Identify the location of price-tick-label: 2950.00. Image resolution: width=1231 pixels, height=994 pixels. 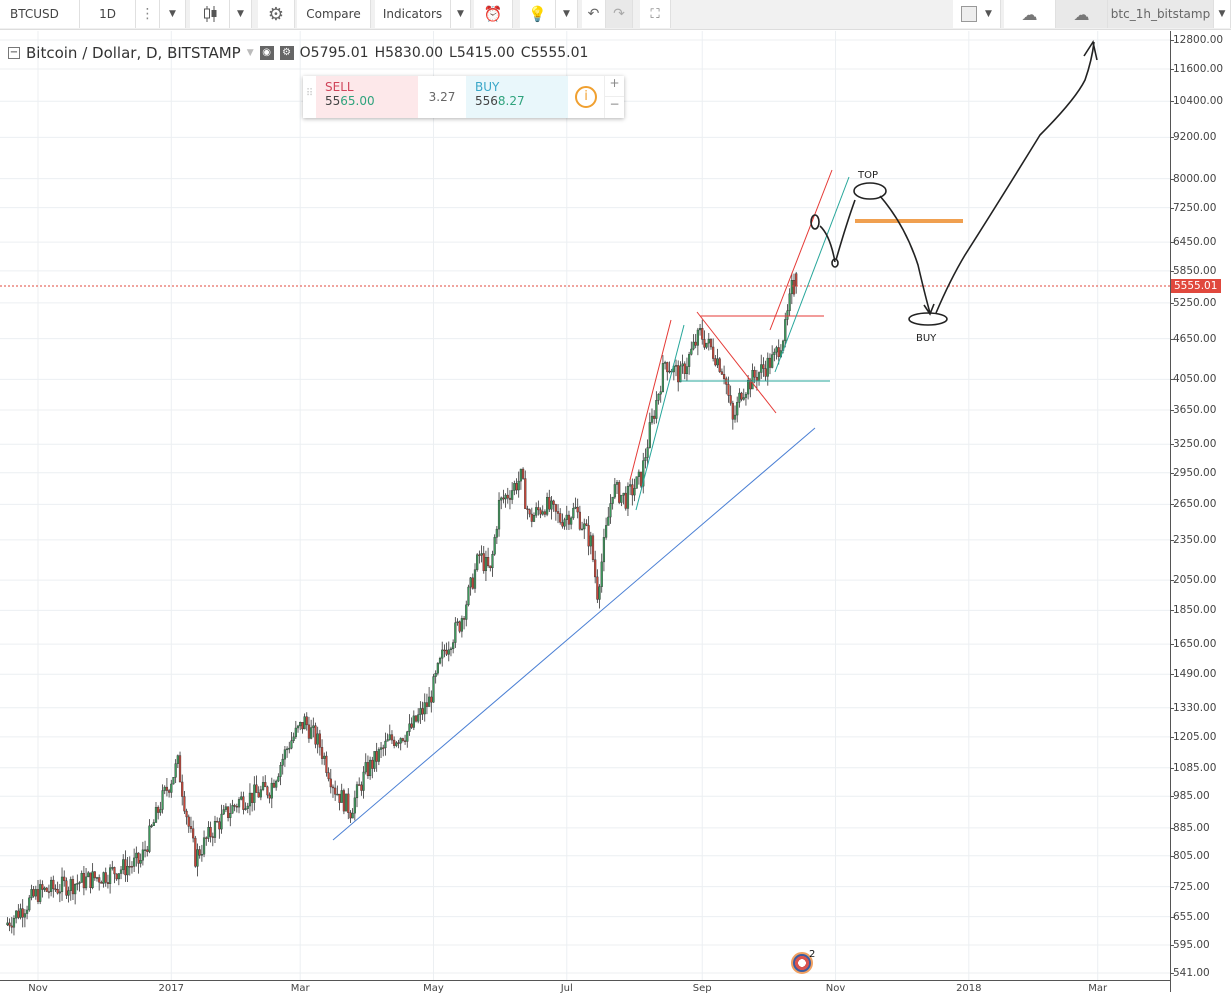
(1193, 472).